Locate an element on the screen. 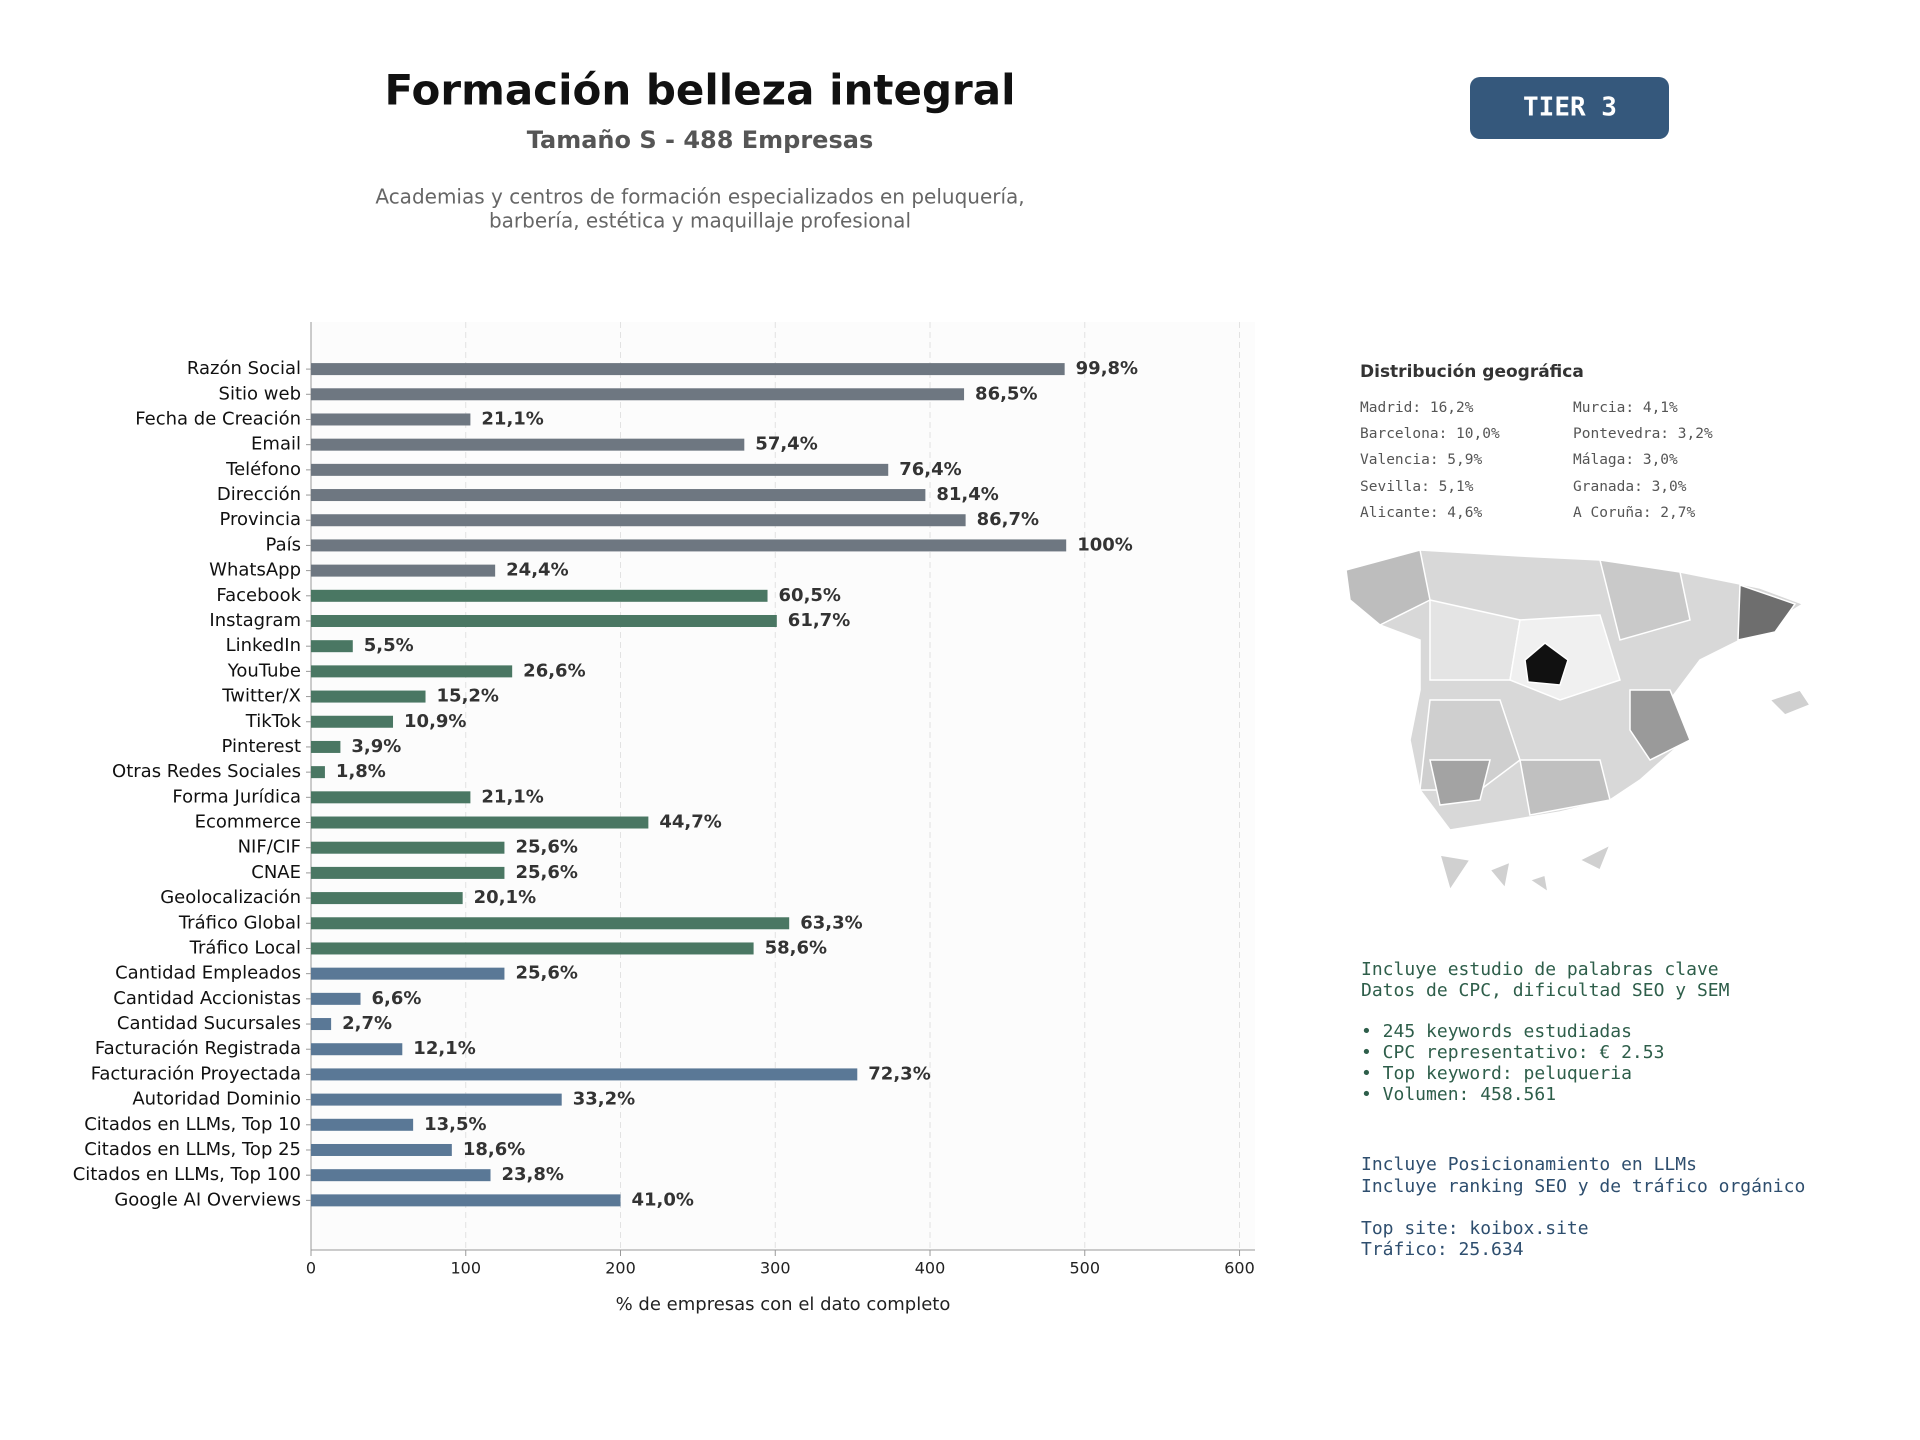 Image resolution: width=1920 pixels, height=1440 pixels. value-label: 100% is located at coordinates (1105, 544).